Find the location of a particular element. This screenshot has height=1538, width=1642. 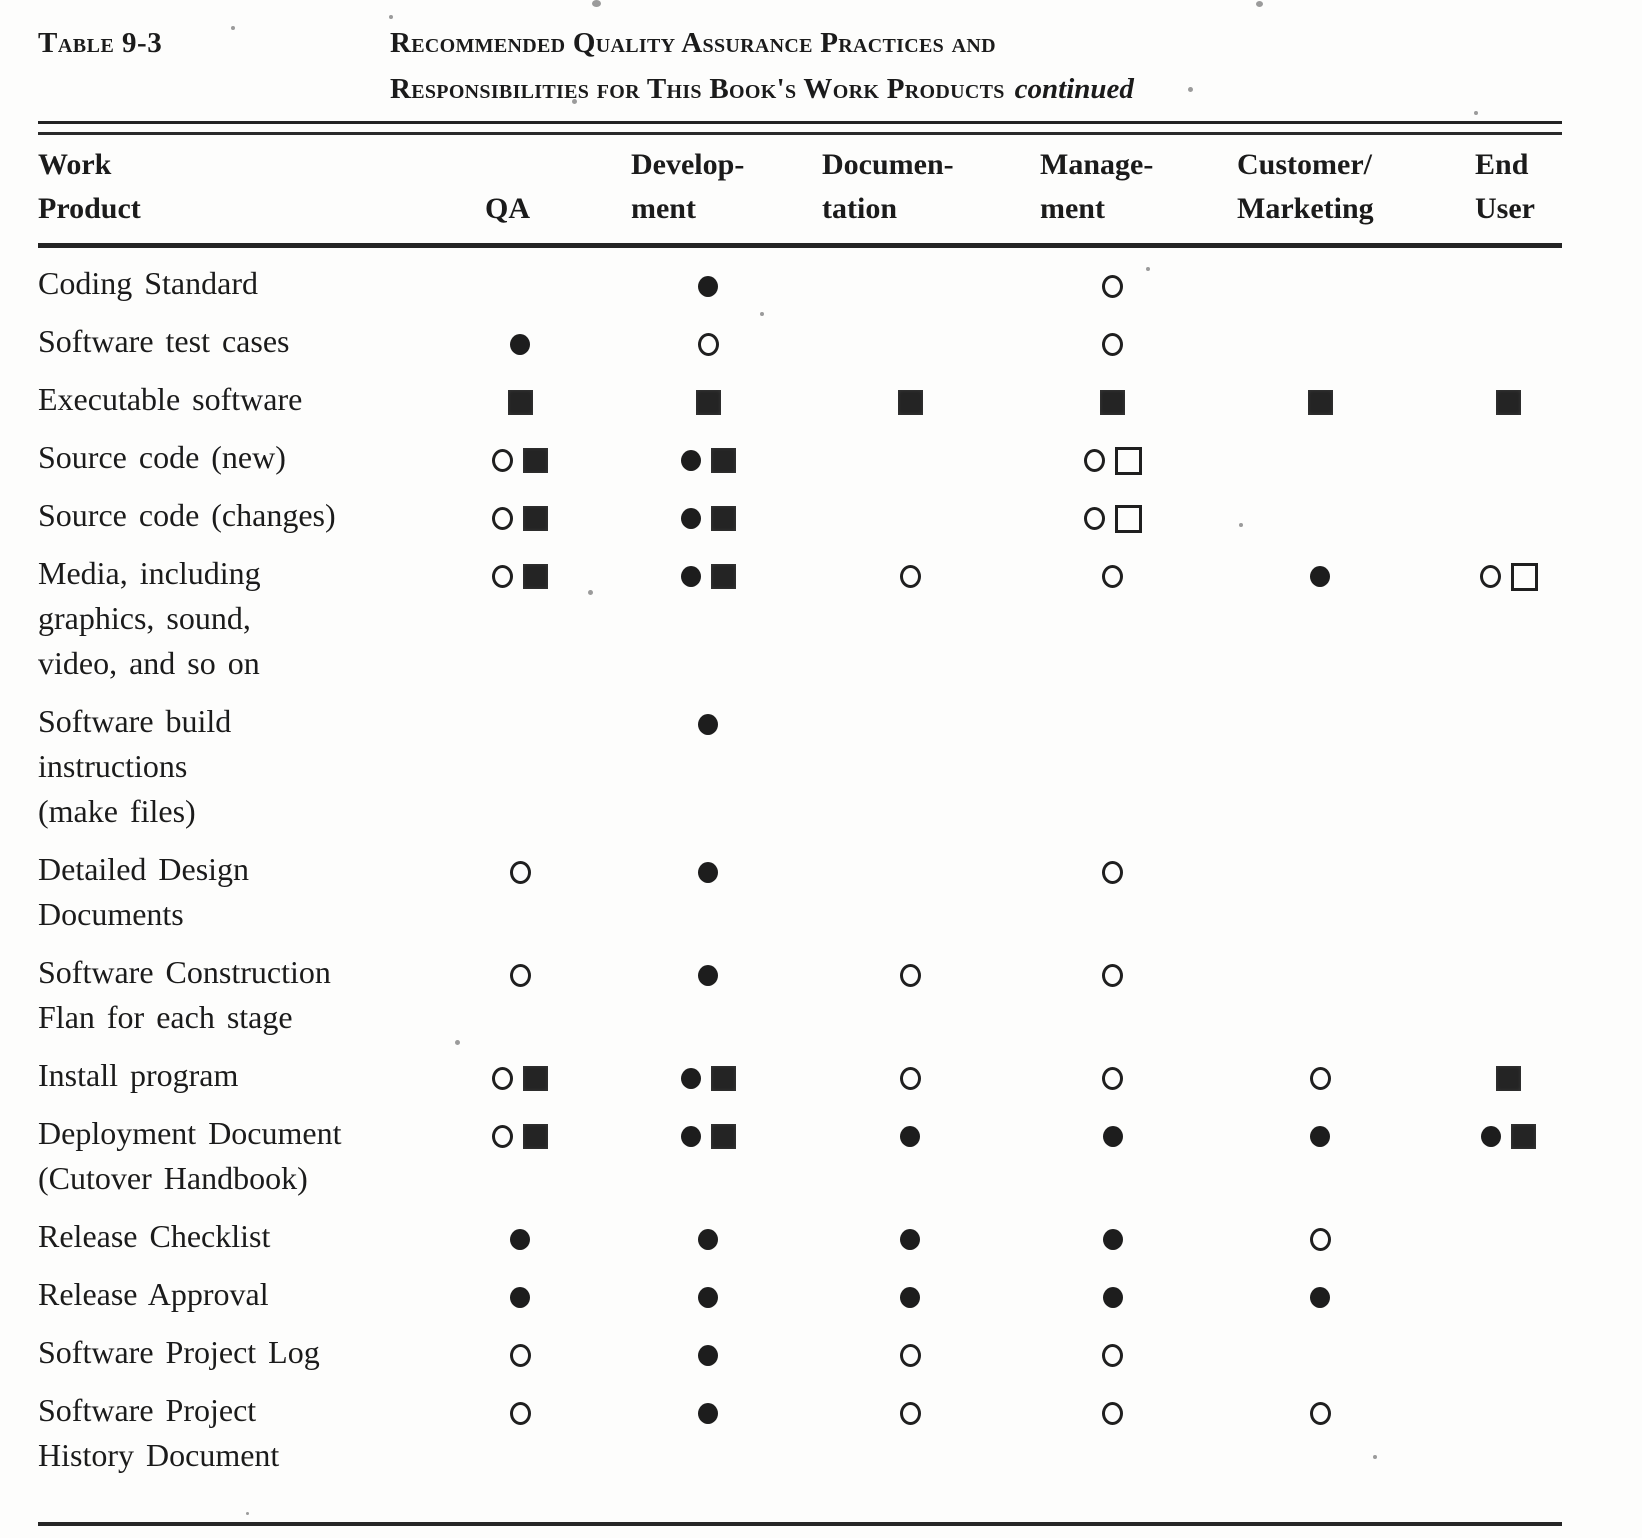

column-header-end-user: End User is located at coordinates (1493, 191).